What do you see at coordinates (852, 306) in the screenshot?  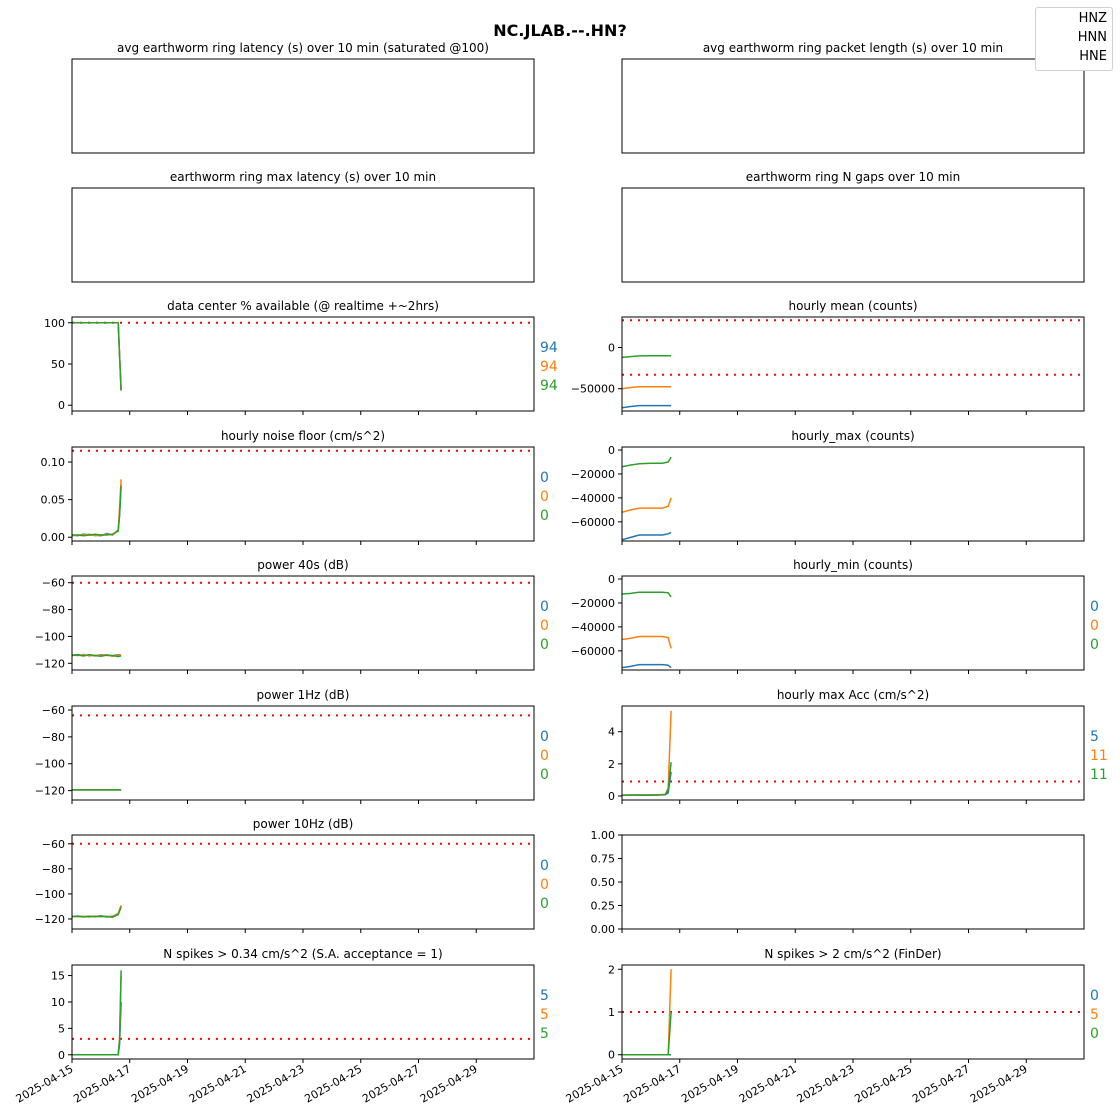 I see `subplot-title: hourly mean (counts)` at bounding box center [852, 306].